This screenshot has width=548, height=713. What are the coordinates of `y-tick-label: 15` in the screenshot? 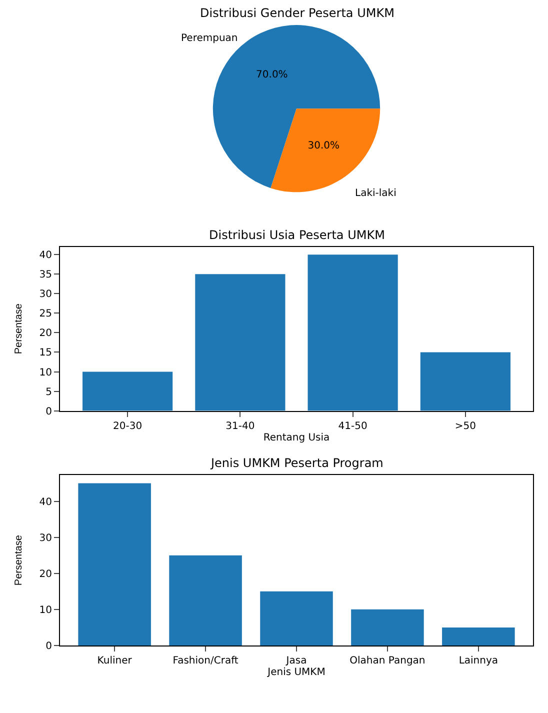 It's located at (45, 353).